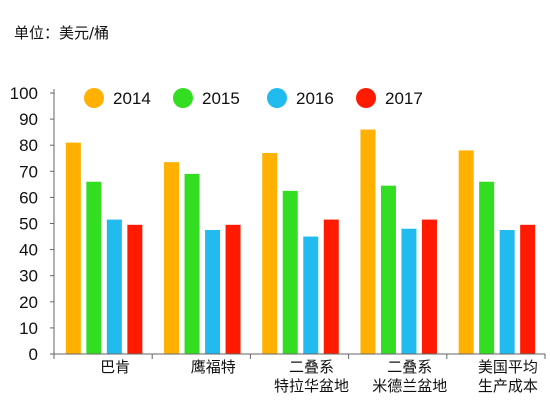 This screenshot has width=550, height=419. I want to click on y-tick-label: 80, so click(28, 145).